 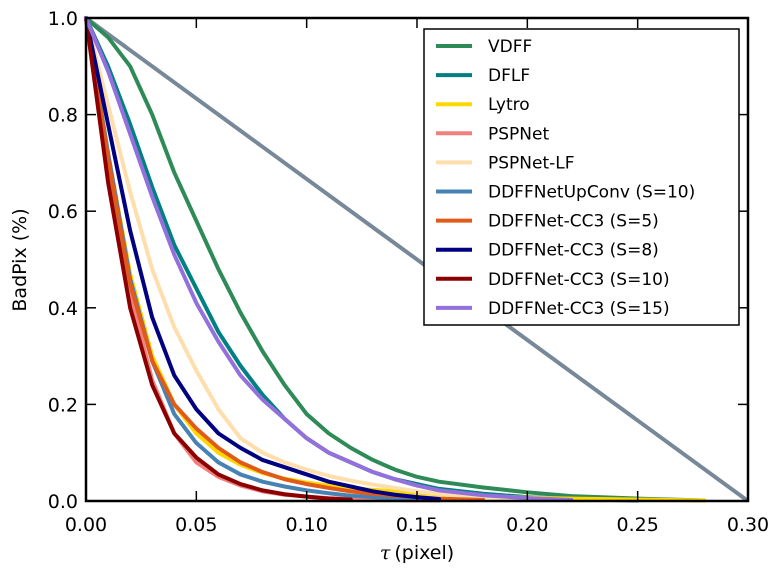 I want to click on legend-label: PSPNet-LF, so click(x=531, y=163).